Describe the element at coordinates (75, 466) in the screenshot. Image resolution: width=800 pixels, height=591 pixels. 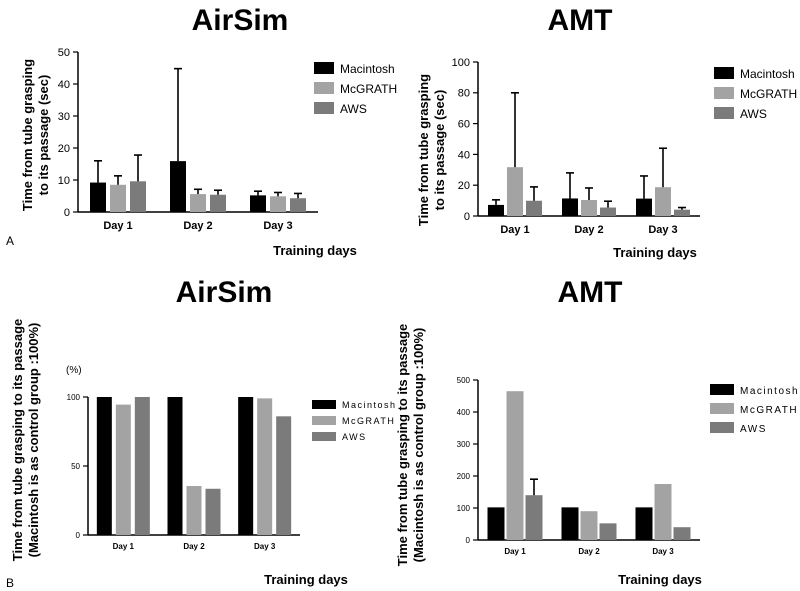
I see `y-tick-label: 50` at that location.